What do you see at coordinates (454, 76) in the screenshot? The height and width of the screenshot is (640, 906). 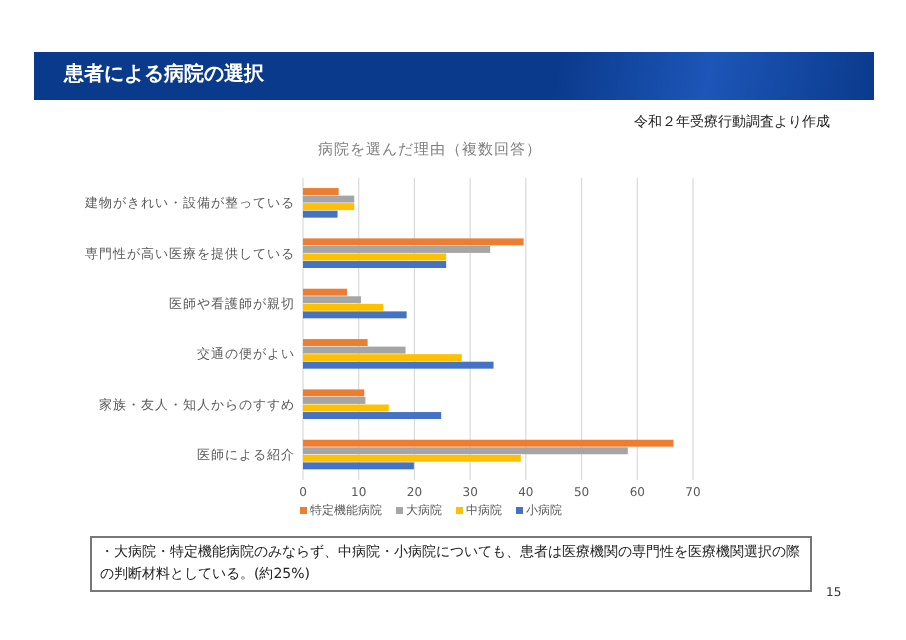 I see `chart-subtitle: 患者による病院の選択` at bounding box center [454, 76].